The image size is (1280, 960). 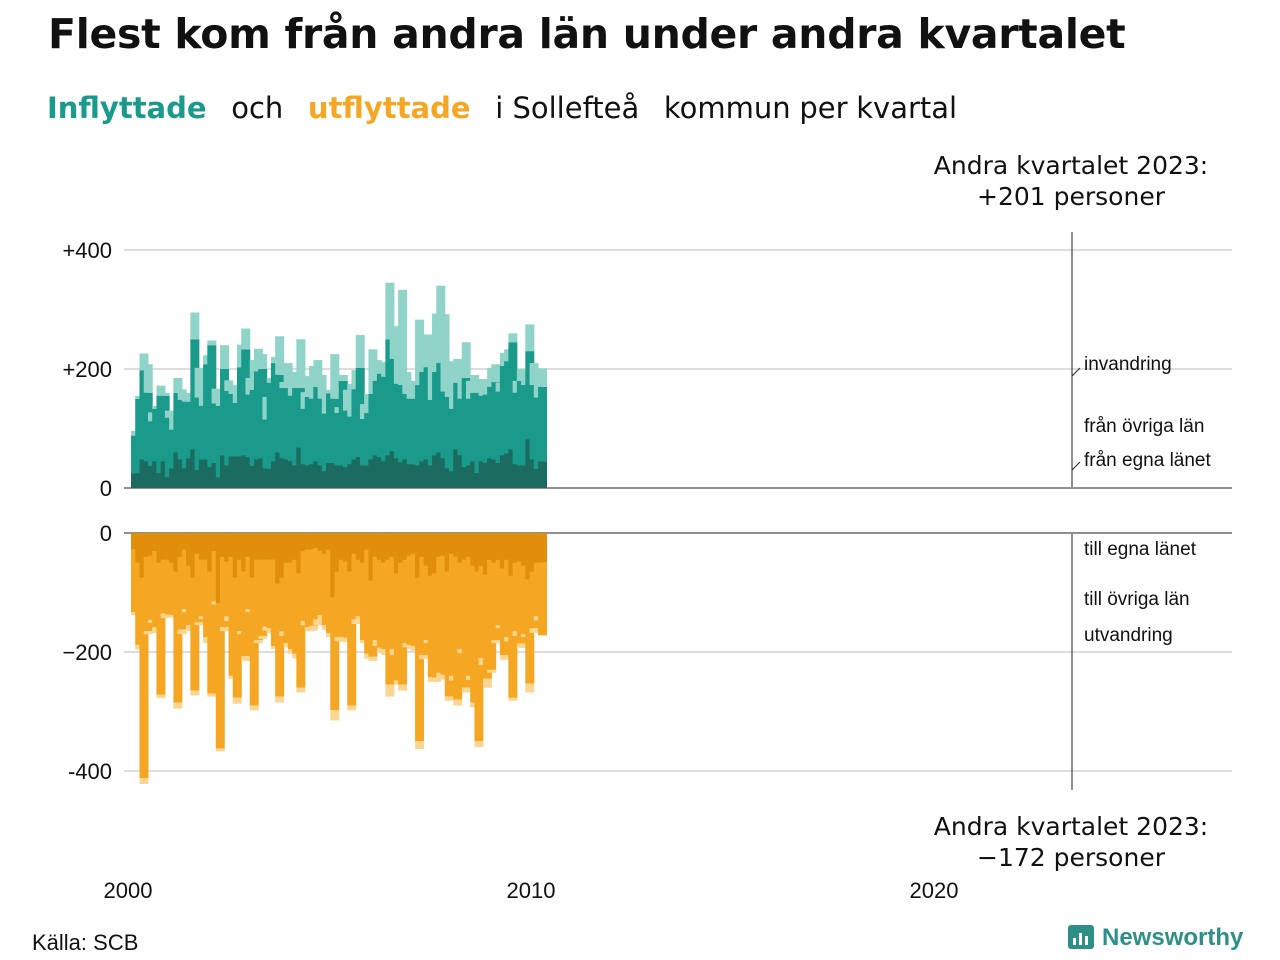 What do you see at coordinates (567, 108) in the screenshot?
I see `subtitle-place: i Sollefteå` at bounding box center [567, 108].